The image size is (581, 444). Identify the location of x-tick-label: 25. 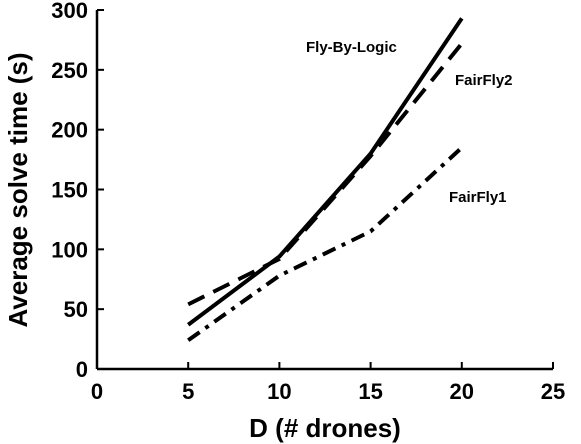
(553, 391).